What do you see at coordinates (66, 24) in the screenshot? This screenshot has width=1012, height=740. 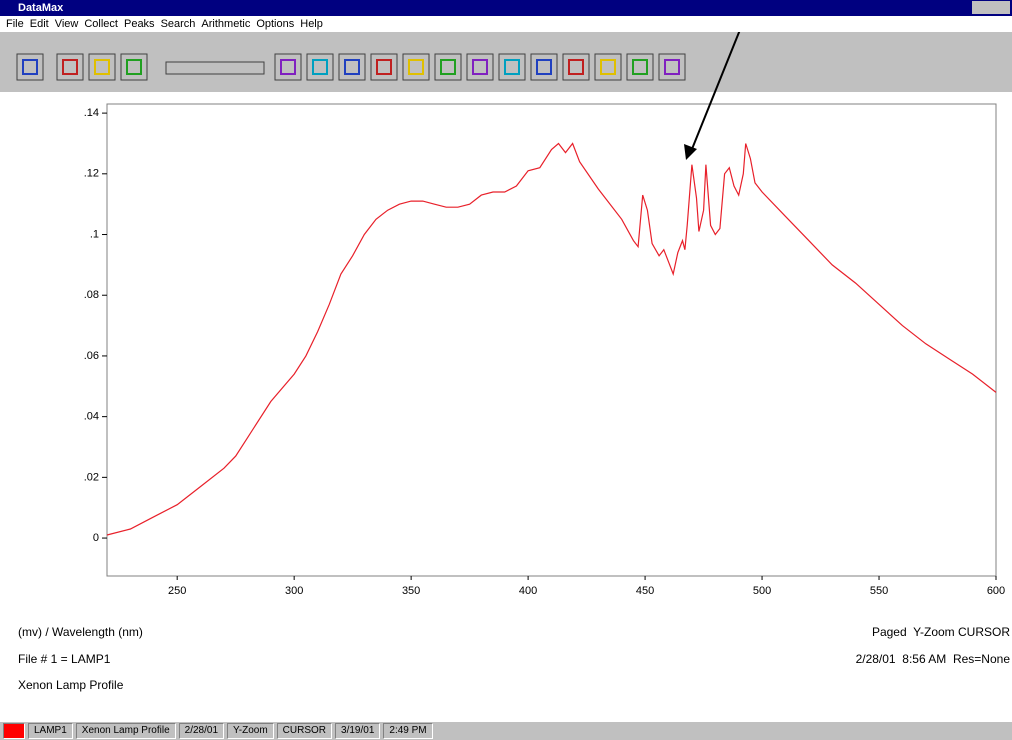 I see `menu-item: View` at bounding box center [66, 24].